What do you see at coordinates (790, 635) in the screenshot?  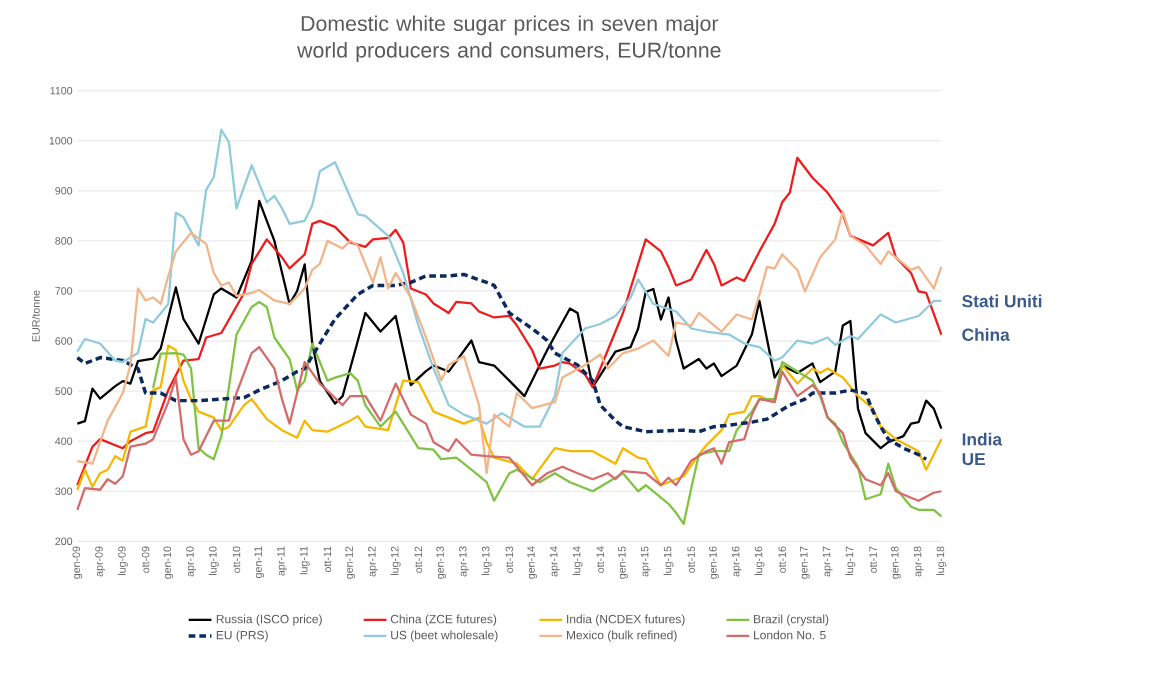 I see `legend-label: London No. 5` at bounding box center [790, 635].